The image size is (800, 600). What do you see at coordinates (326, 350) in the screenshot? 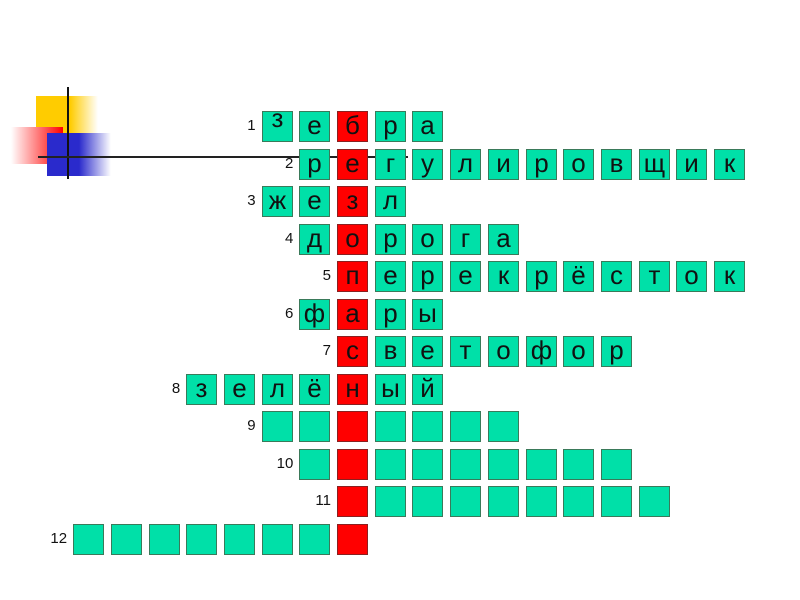
I see `clue-number: 7` at bounding box center [326, 350].